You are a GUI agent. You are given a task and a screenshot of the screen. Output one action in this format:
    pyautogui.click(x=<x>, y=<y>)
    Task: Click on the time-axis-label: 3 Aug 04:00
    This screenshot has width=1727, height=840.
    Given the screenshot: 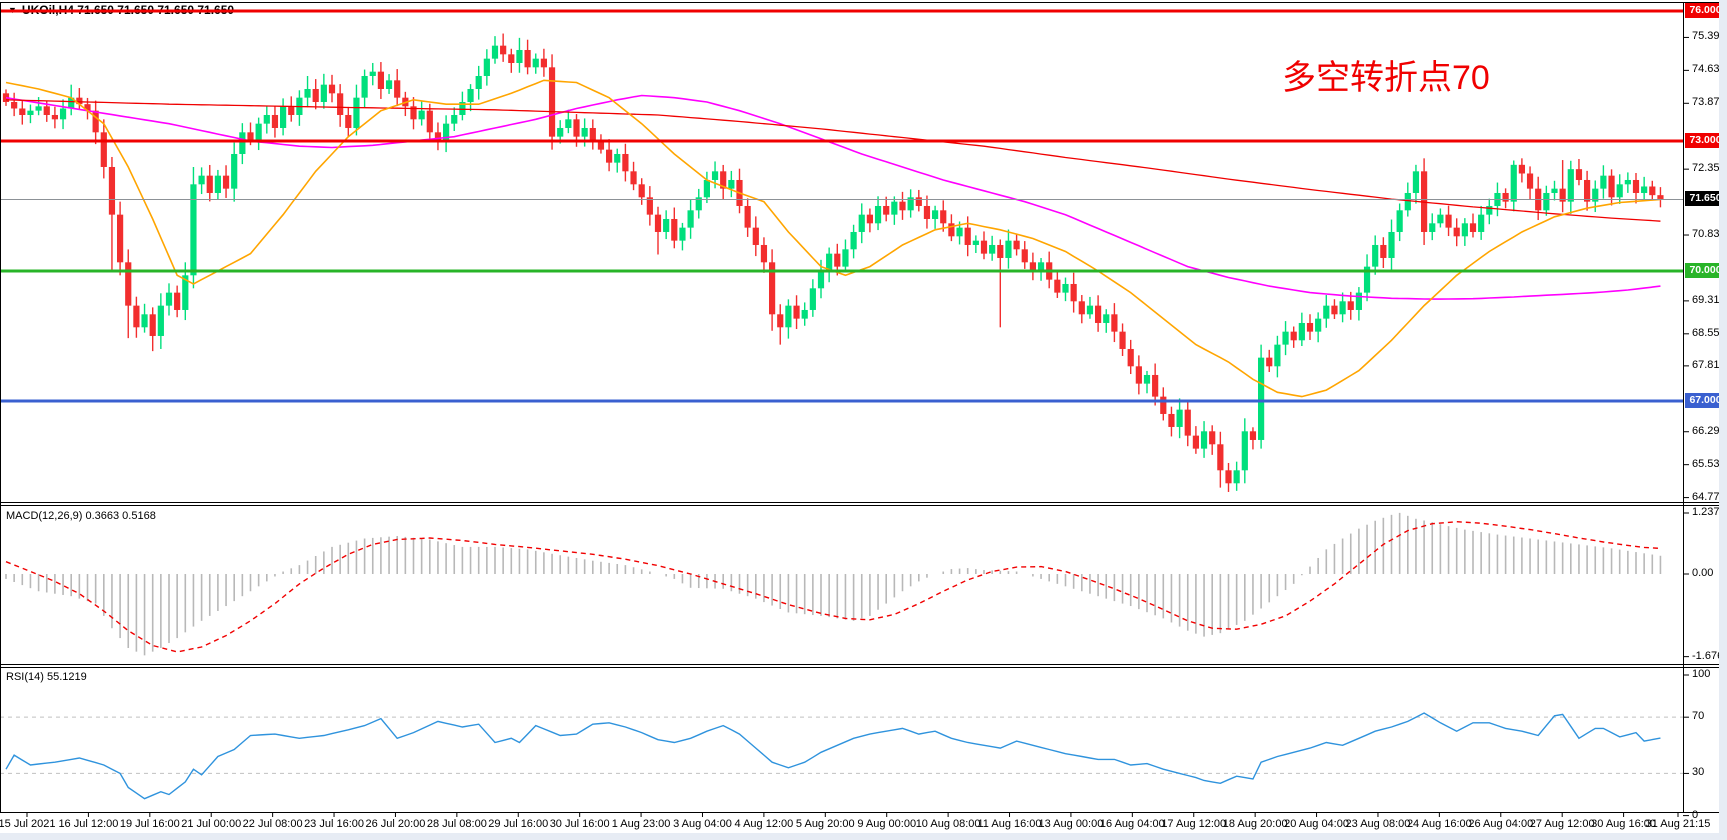 What is the action you would take?
    pyautogui.click(x=702, y=824)
    